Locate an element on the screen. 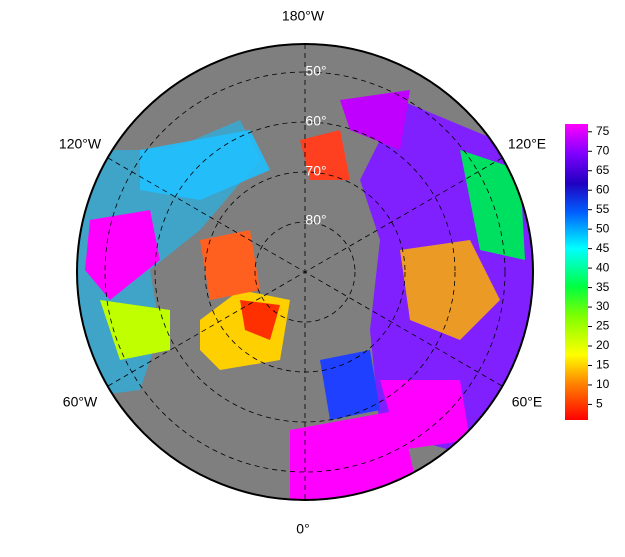 The height and width of the screenshot is (557, 625). colorbar-tick-label: 15 is located at coordinates (603, 365).